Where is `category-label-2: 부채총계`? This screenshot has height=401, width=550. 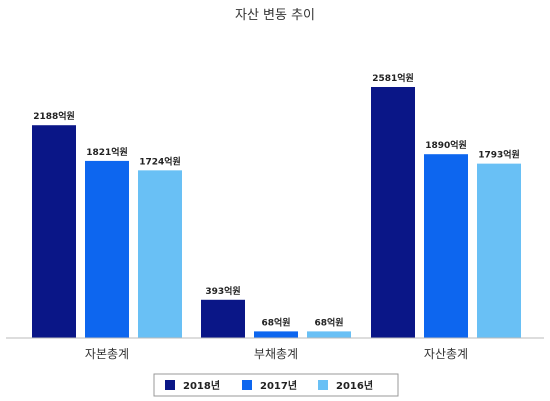
category-label-2: 부채총계 is located at coordinates (276, 354).